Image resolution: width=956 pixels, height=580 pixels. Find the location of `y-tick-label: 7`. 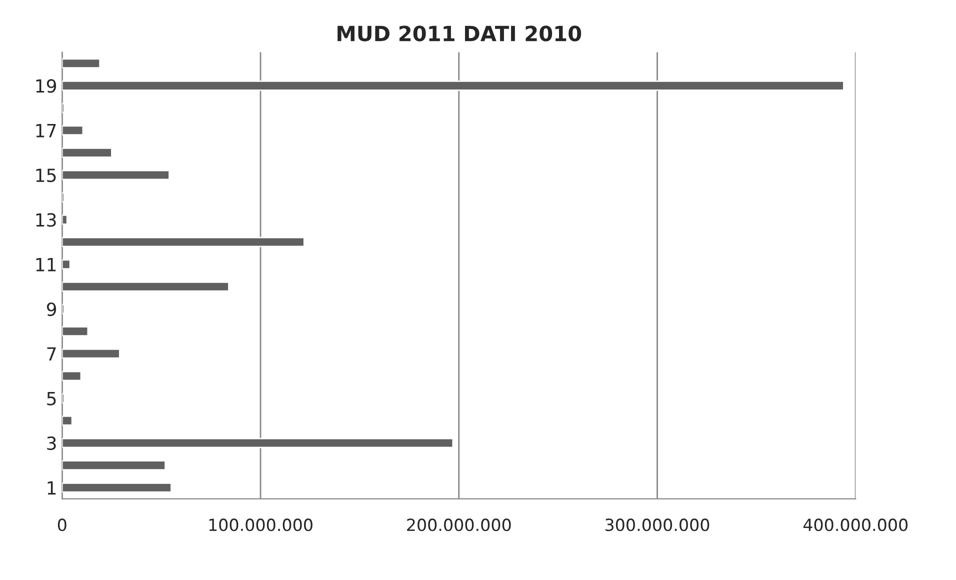

y-tick-label: 7 is located at coordinates (51, 354).